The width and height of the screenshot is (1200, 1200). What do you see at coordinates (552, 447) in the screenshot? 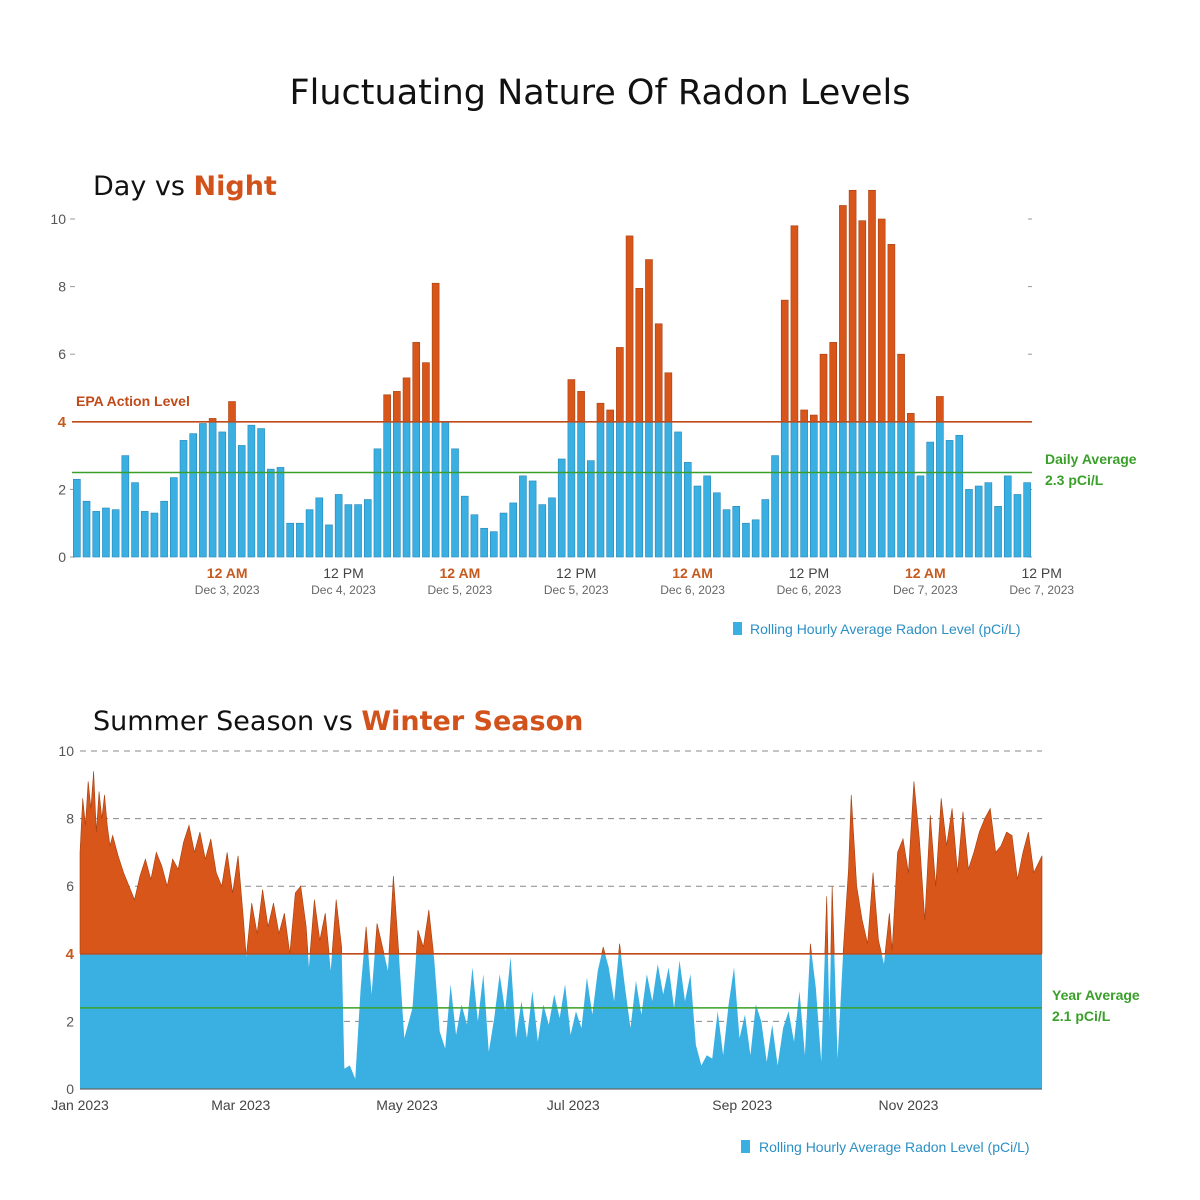
I see `chart1-reference-lines` at bounding box center [552, 447].